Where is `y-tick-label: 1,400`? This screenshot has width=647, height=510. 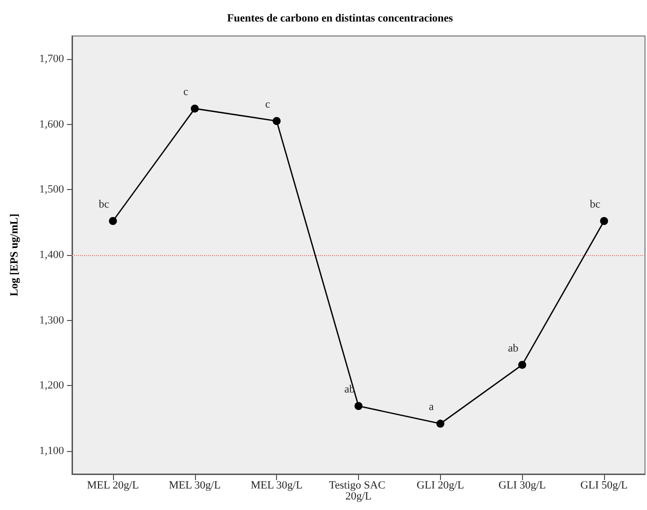 y-tick-label: 1,400 is located at coordinates (51, 255).